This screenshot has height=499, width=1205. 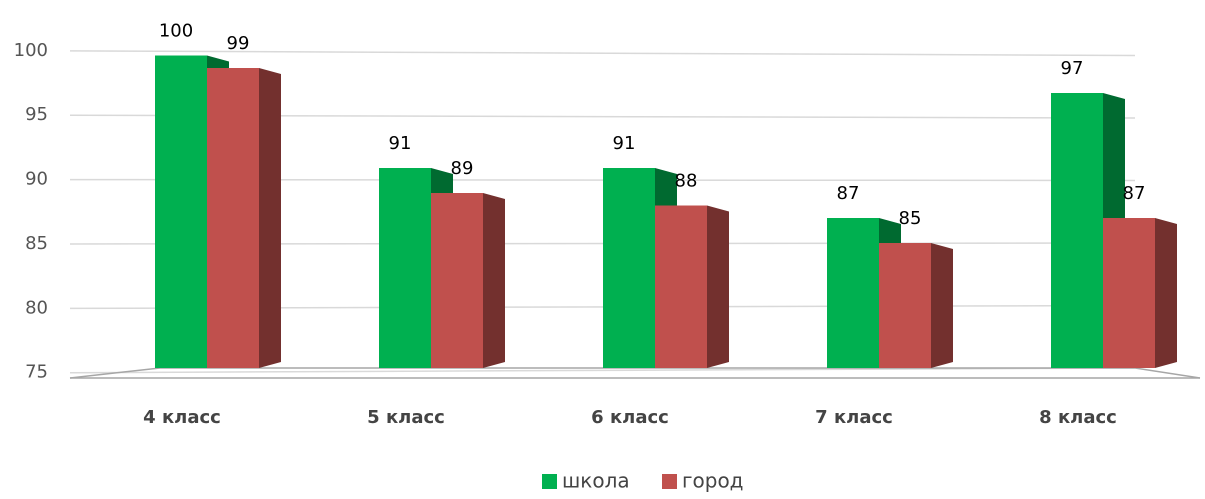 I want to click on value-label: 88, so click(x=686, y=181).